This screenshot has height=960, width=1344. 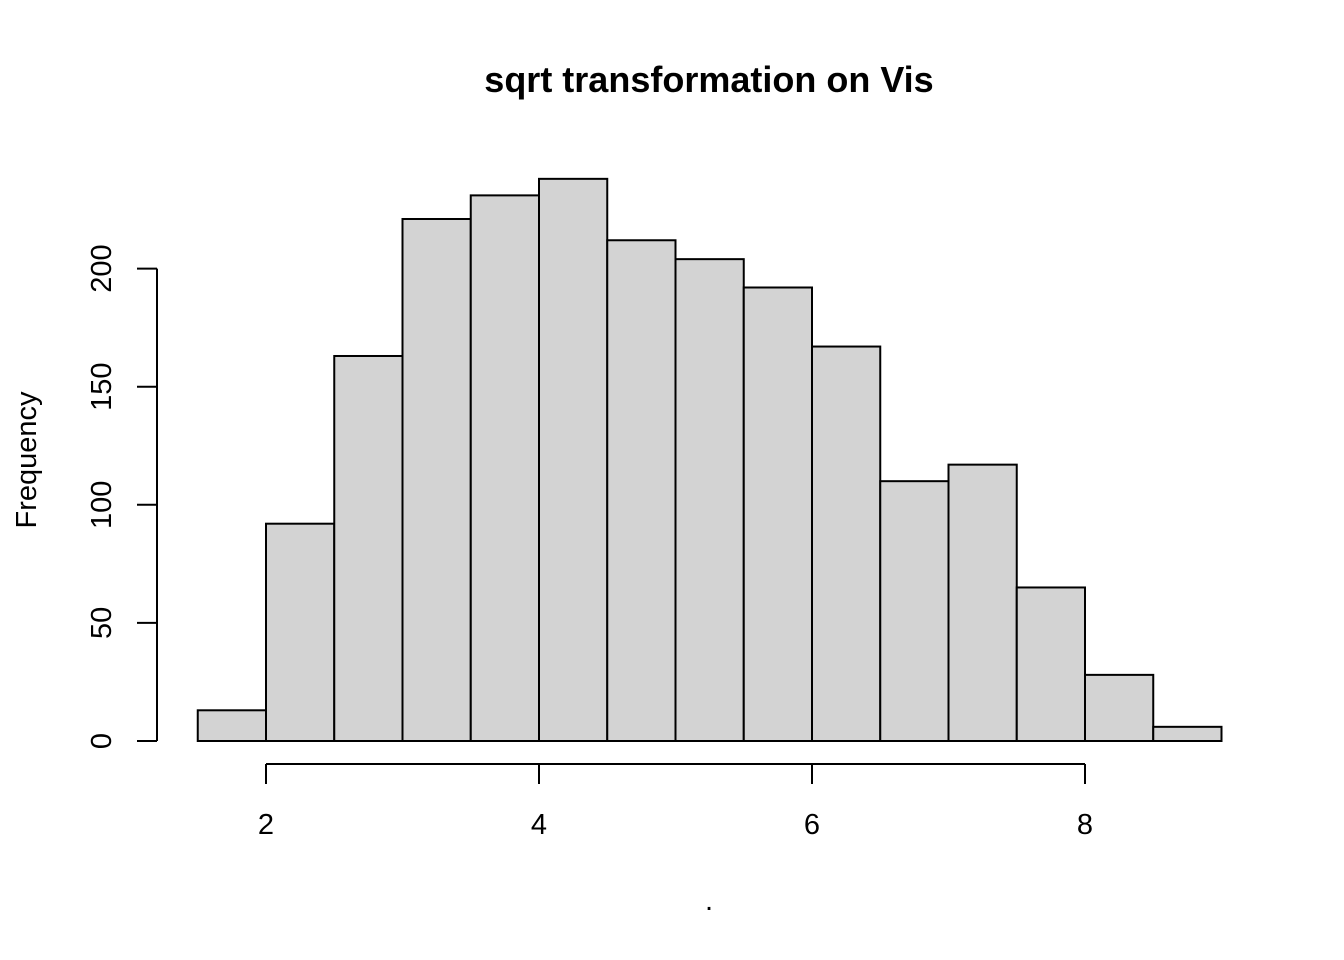 What do you see at coordinates (102, 268) in the screenshot?
I see `y-tick-label: 200` at bounding box center [102, 268].